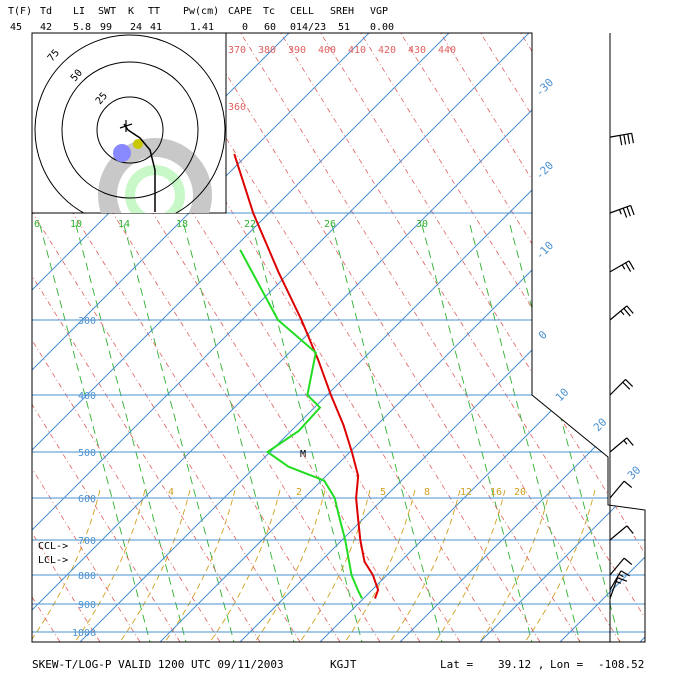 The width and height of the screenshot is (680, 680). I want to click on isobar-label-500: 500, so click(87, 453).